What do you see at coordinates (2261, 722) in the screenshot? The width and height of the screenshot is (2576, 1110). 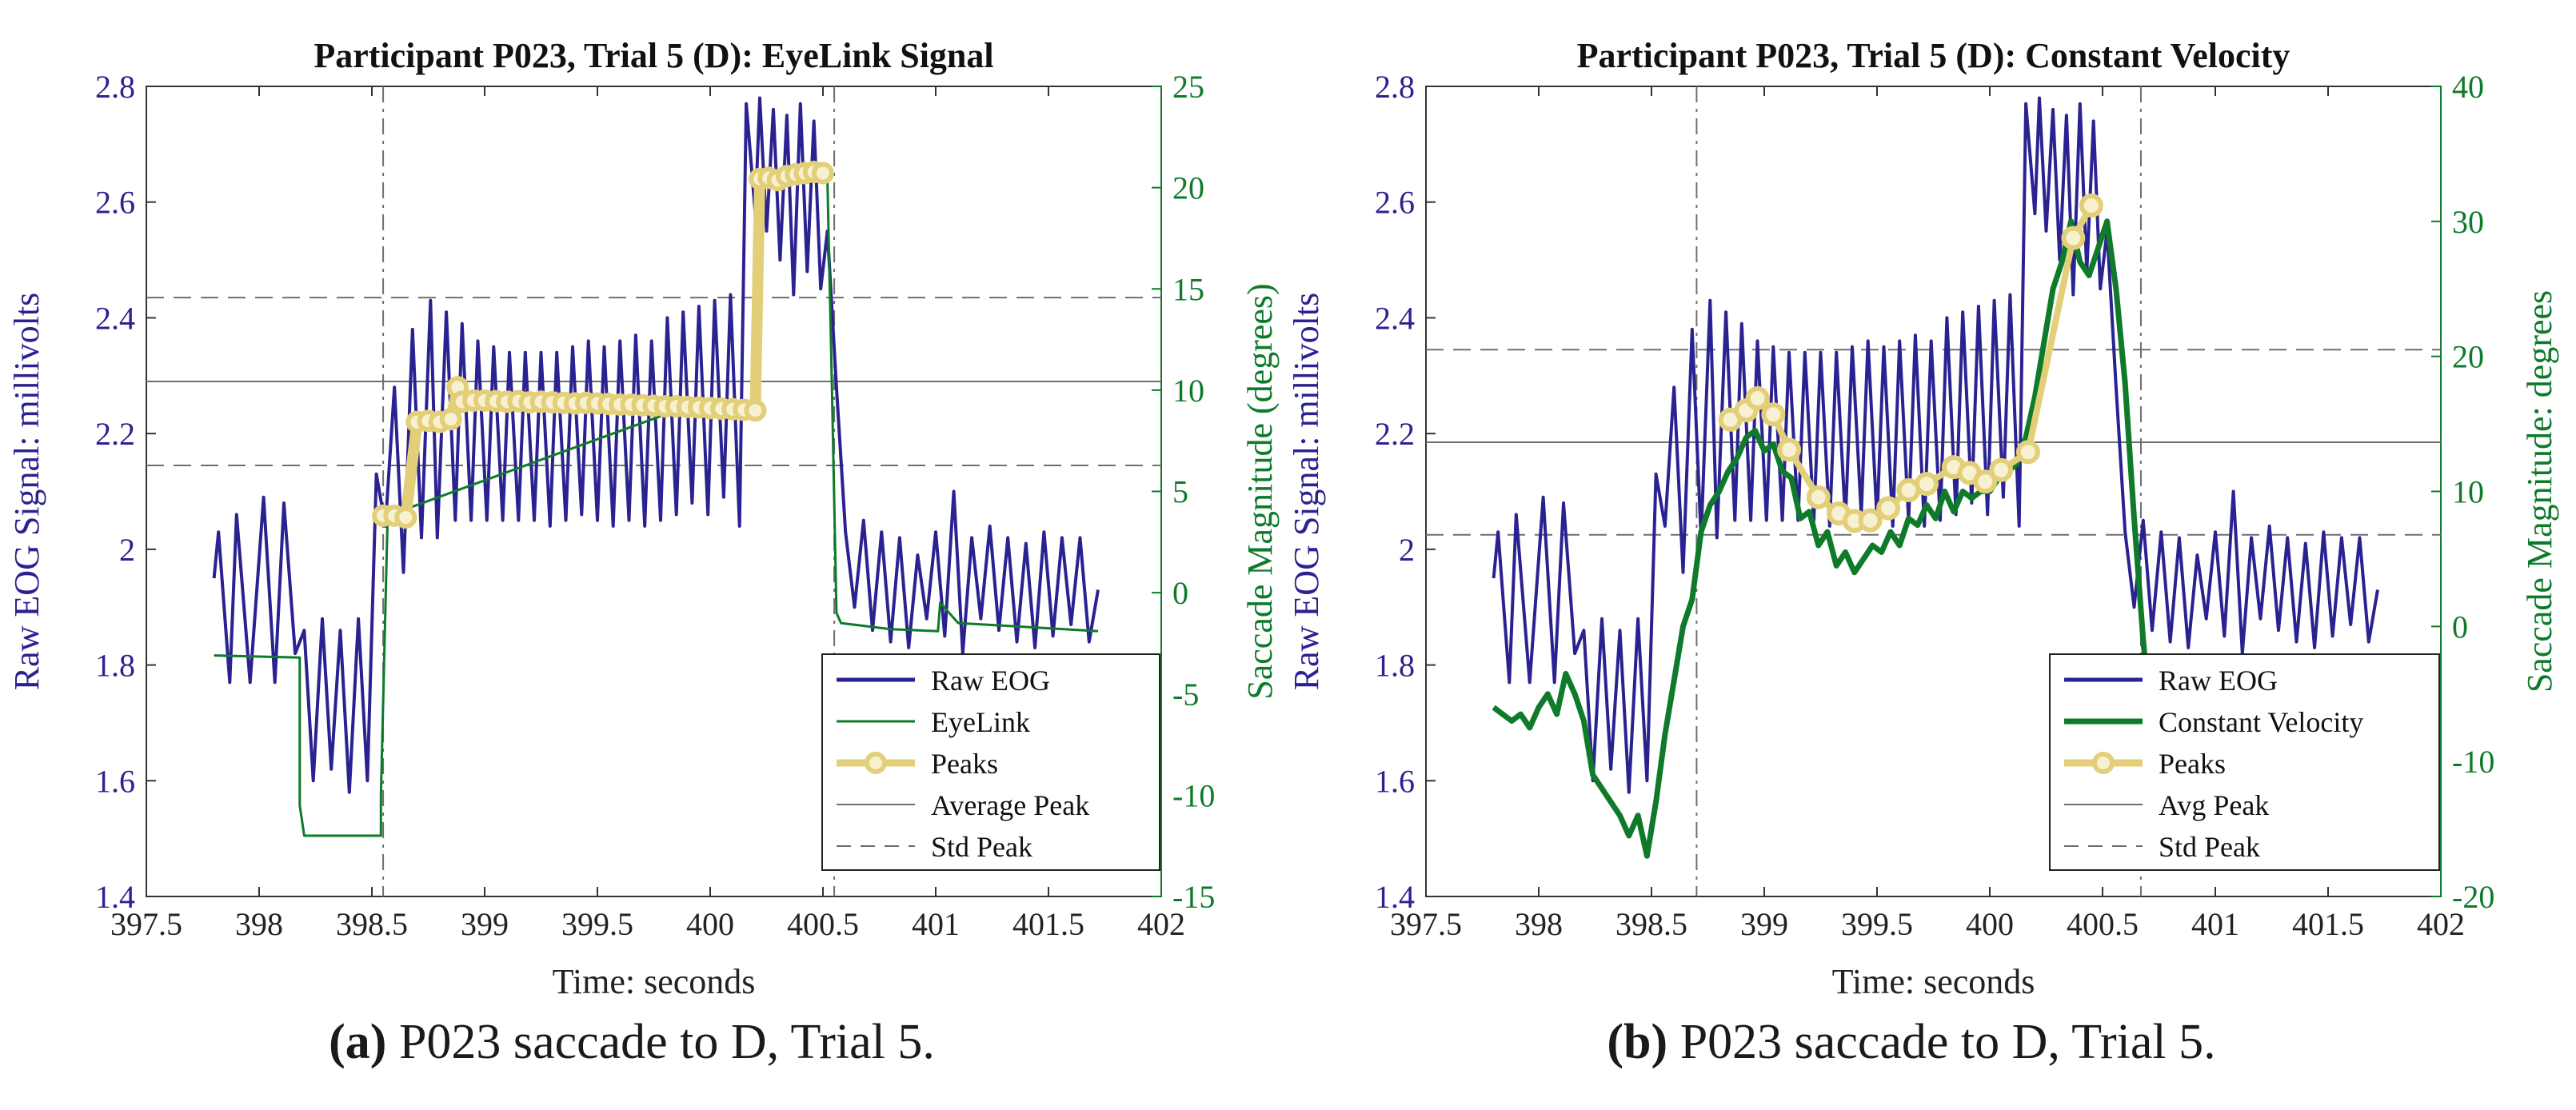 I see `legend-label: Constant Velocity` at bounding box center [2261, 722].